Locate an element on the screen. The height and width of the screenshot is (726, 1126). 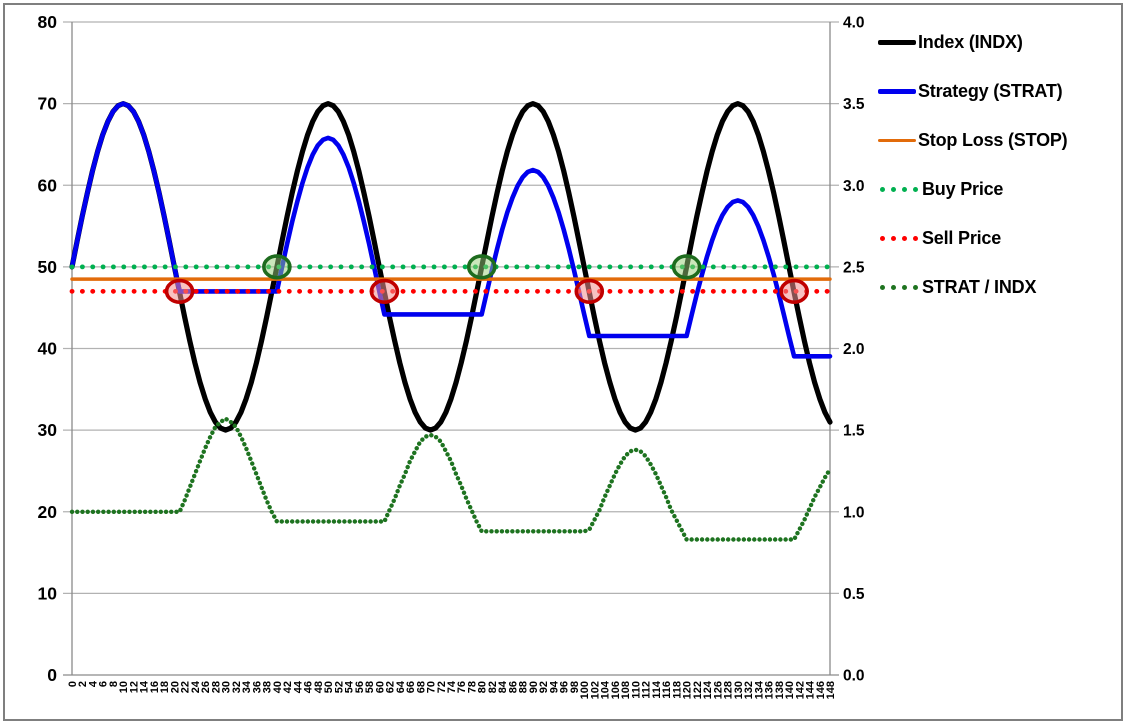
x-axis-tick-label: 82 is located at coordinates (493, 687).